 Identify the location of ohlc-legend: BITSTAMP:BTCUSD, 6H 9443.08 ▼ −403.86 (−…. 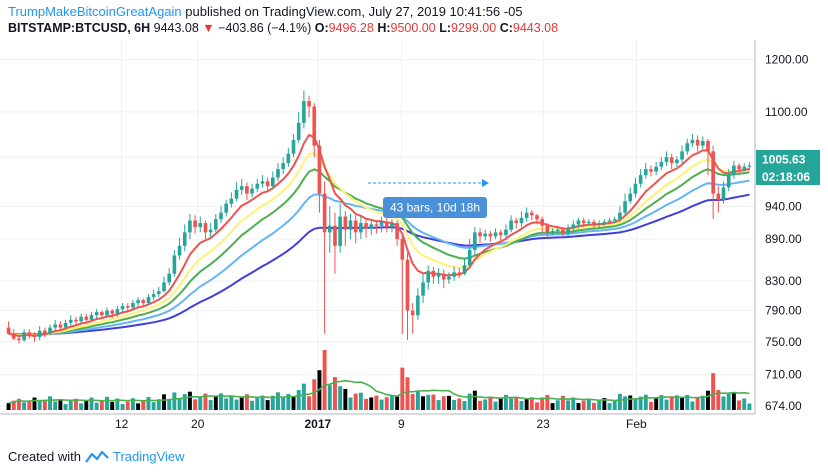
(283, 28).